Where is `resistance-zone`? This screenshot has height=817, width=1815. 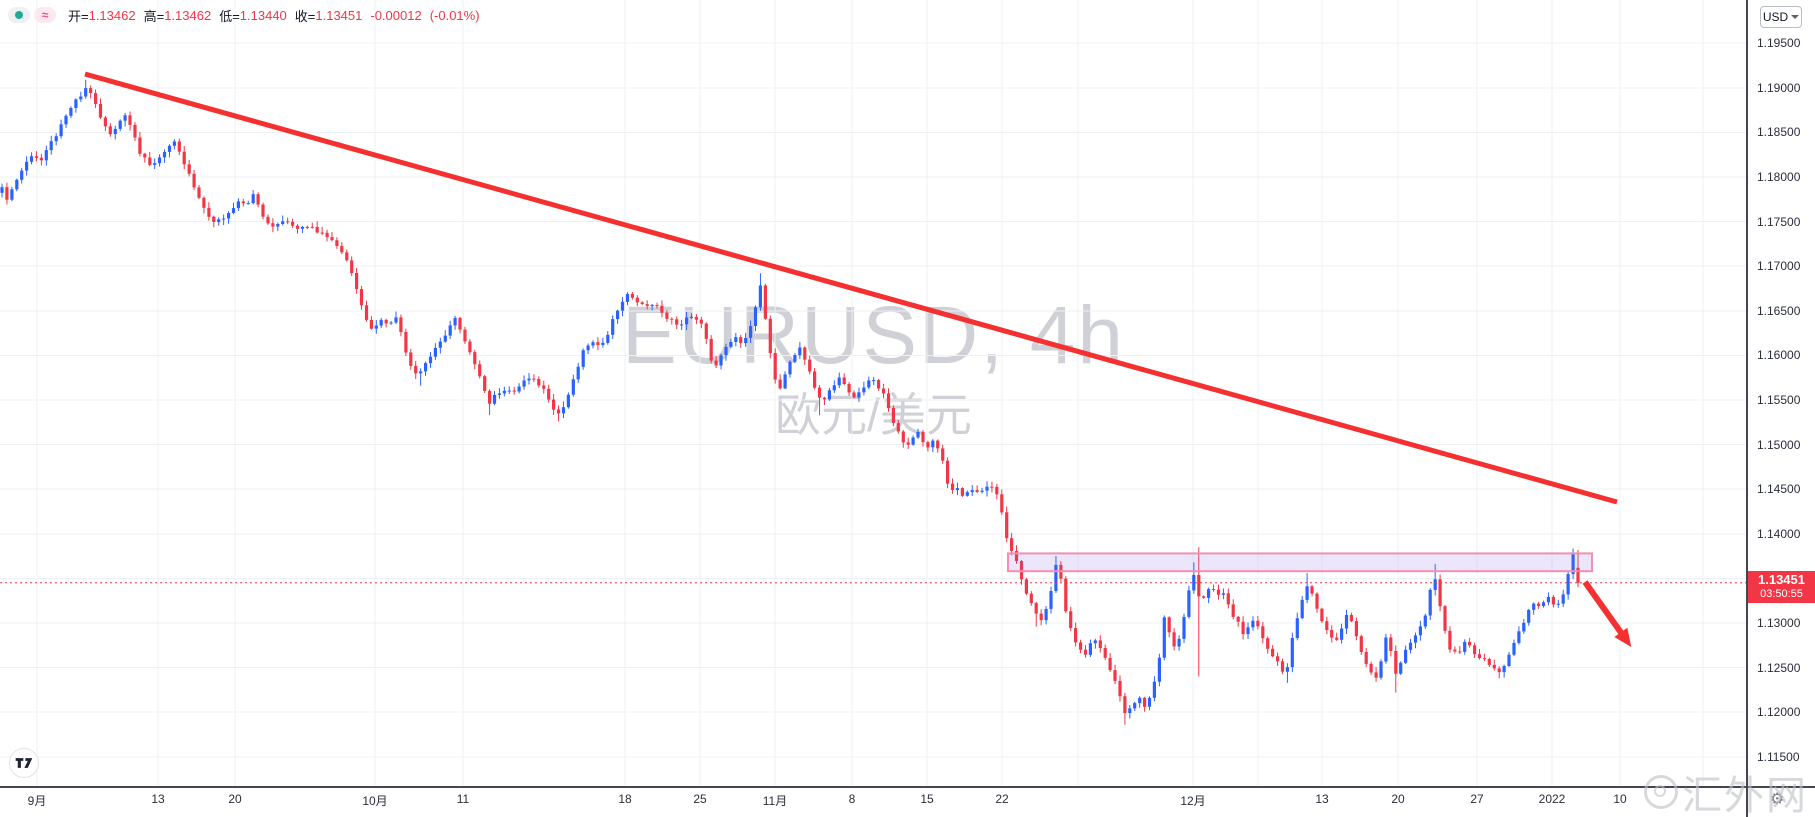 resistance-zone is located at coordinates (1300, 562).